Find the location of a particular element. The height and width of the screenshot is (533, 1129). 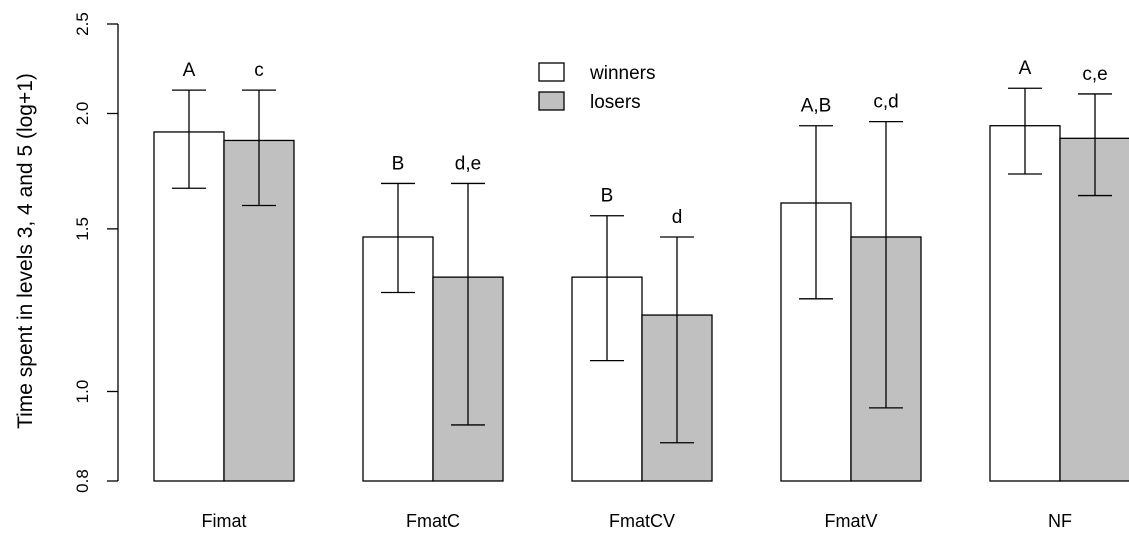

x-category-label: FmatCV is located at coordinates (642, 521).